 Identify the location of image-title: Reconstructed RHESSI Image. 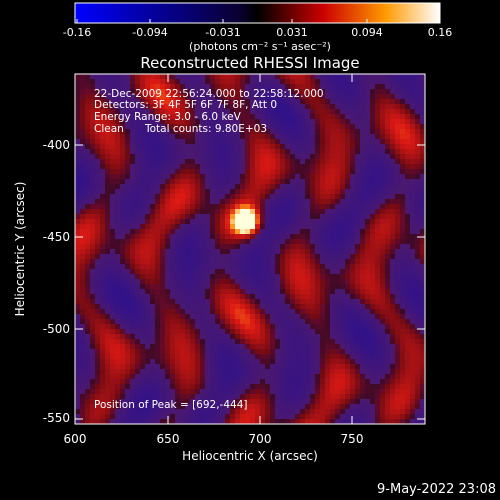
(249, 63).